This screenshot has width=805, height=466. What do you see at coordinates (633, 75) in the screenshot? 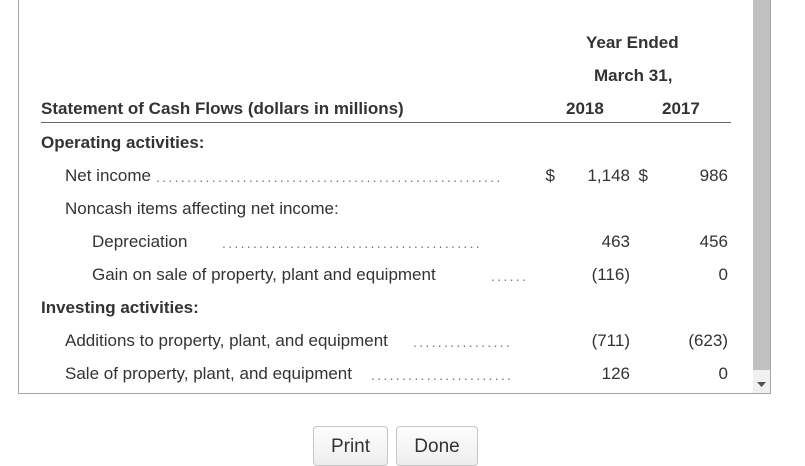
I see `header-march: March 31,` at bounding box center [633, 75].